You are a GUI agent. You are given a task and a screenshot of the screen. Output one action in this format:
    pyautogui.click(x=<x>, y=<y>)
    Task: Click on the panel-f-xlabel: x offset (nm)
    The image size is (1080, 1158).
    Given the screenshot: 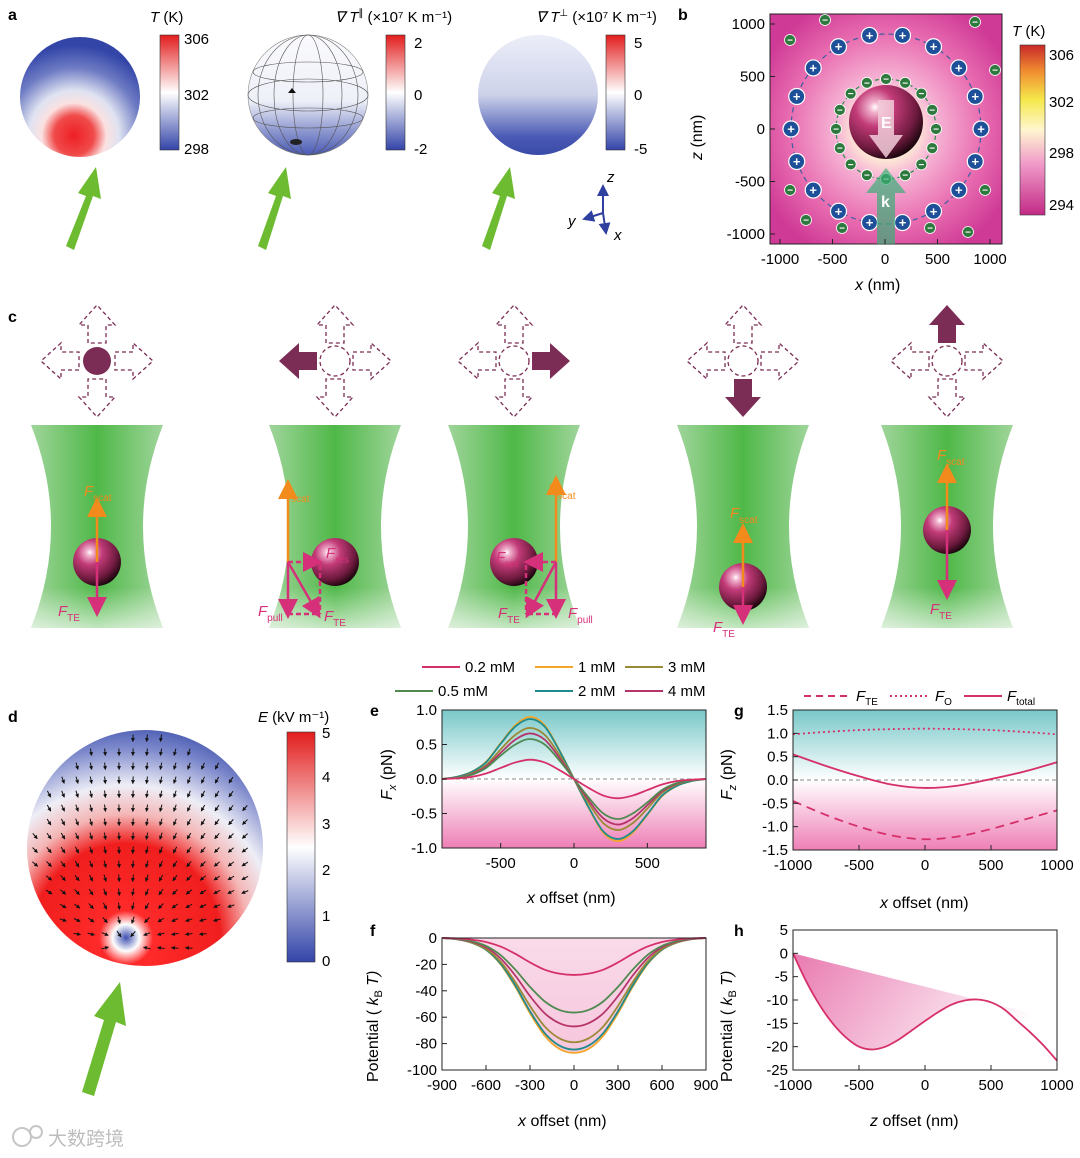 What is the action you would take?
    pyautogui.click(x=562, y=1121)
    